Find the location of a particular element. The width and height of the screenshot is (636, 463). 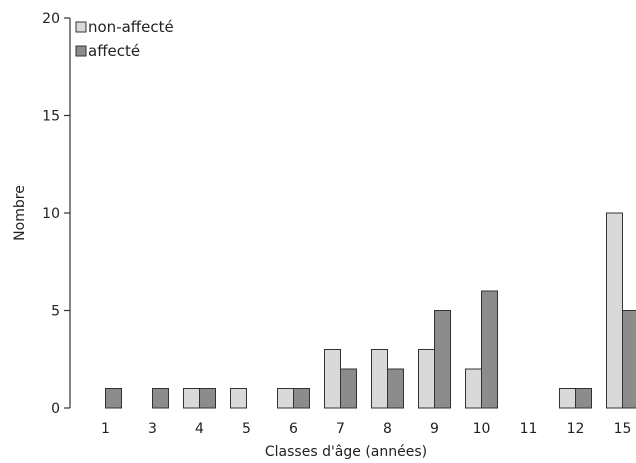

legend-swatch-affecte is located at coordinates (81, 51).